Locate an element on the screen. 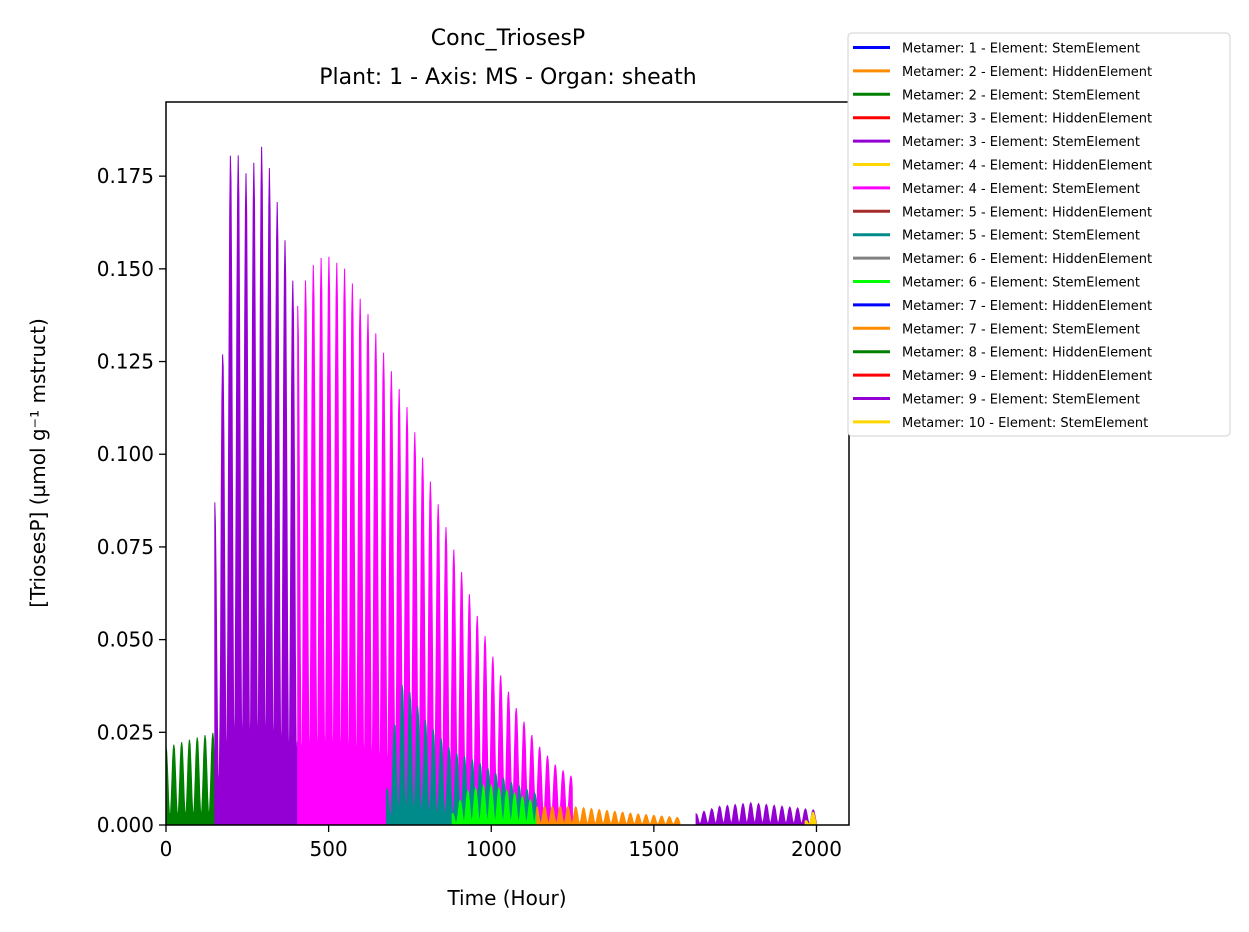 The height and width of the screenshot is (932, 1249). y-tick-label: 0.100 is located at coordinates (125, 454).